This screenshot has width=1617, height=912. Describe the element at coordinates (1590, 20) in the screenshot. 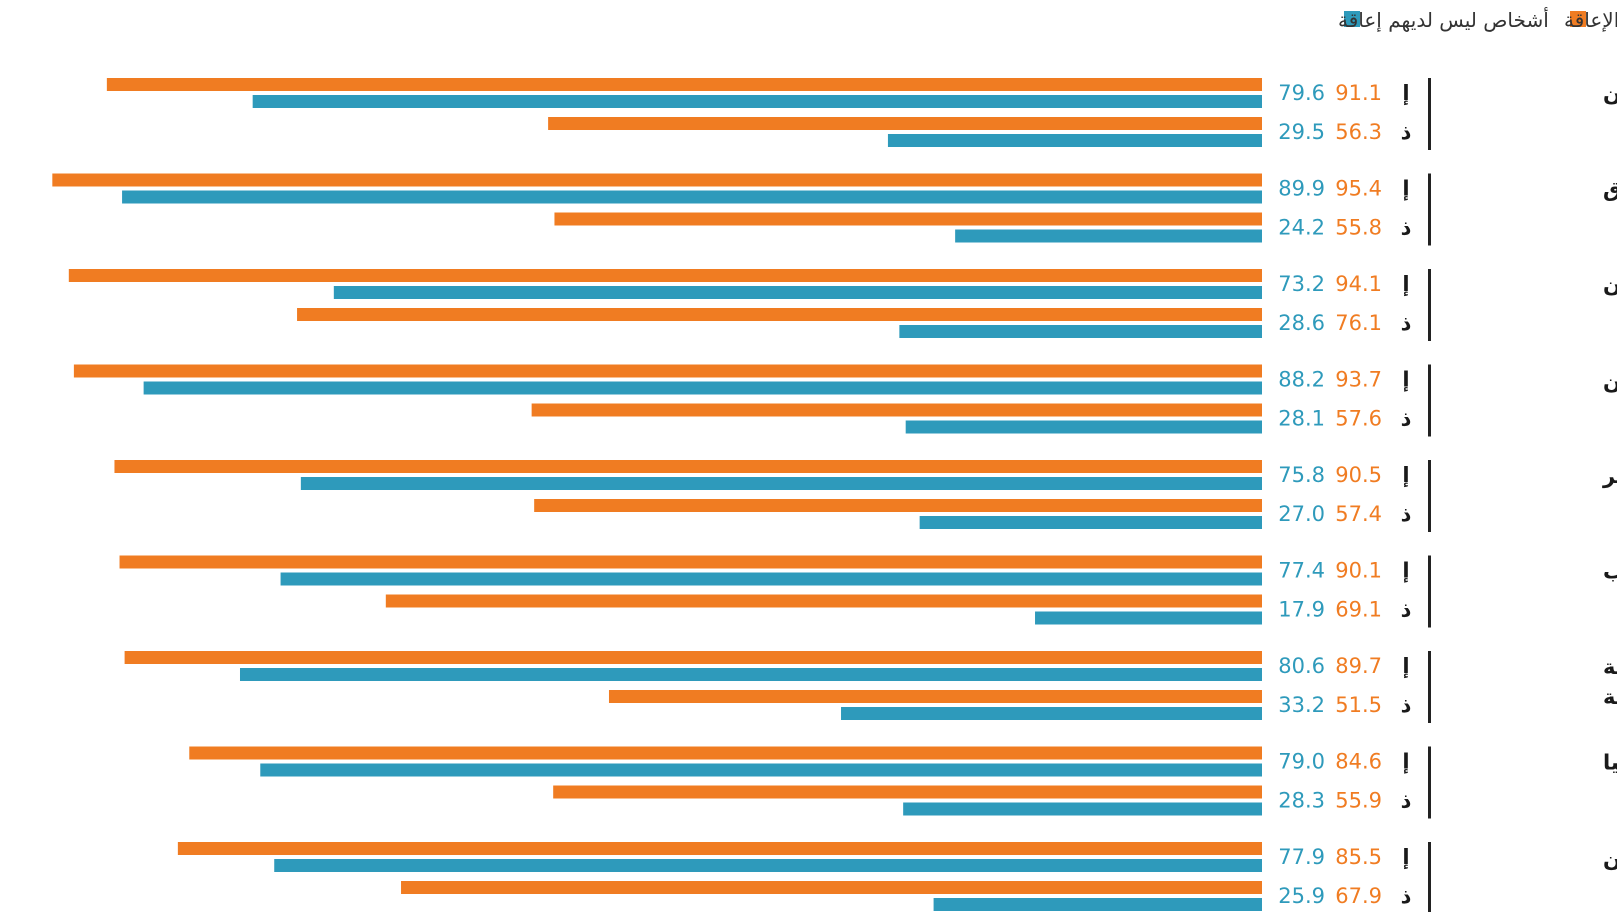

I see `legend-label-series-1: الأشخاص ذوو الإعاقة` at that location.